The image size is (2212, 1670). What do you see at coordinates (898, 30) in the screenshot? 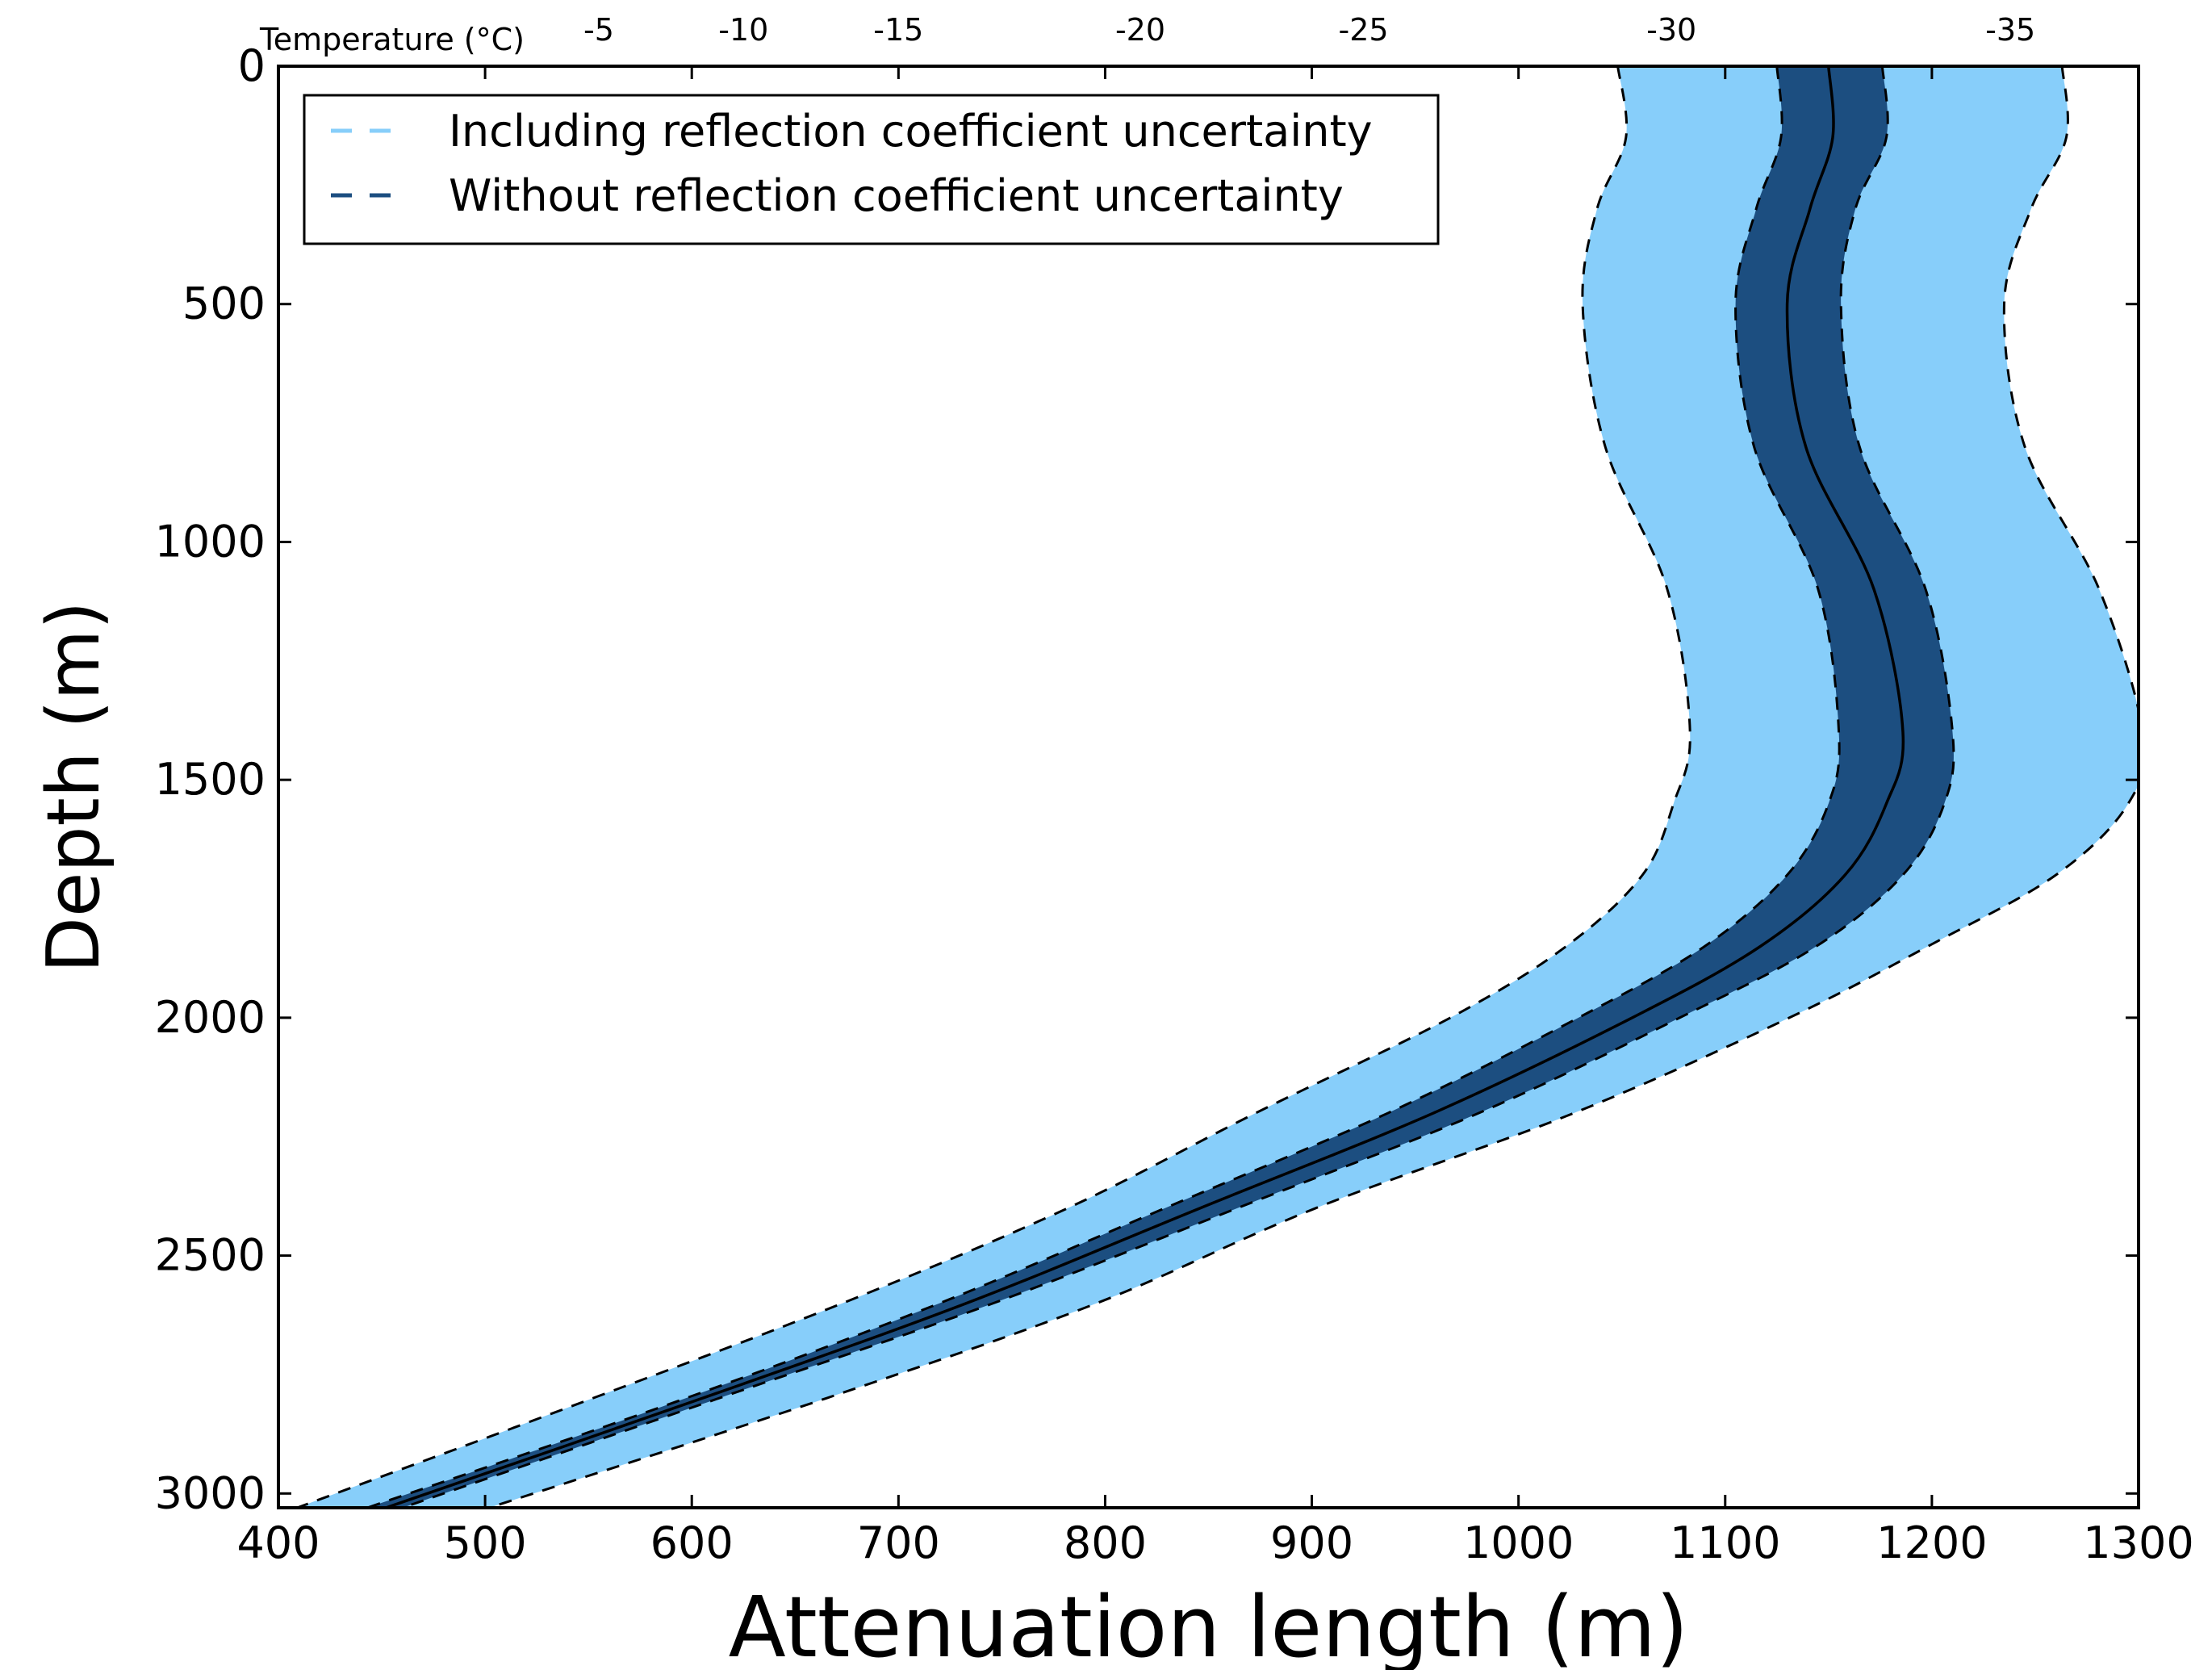
I see `temperature-tick-label: -15` at bounding box center [898, 30].